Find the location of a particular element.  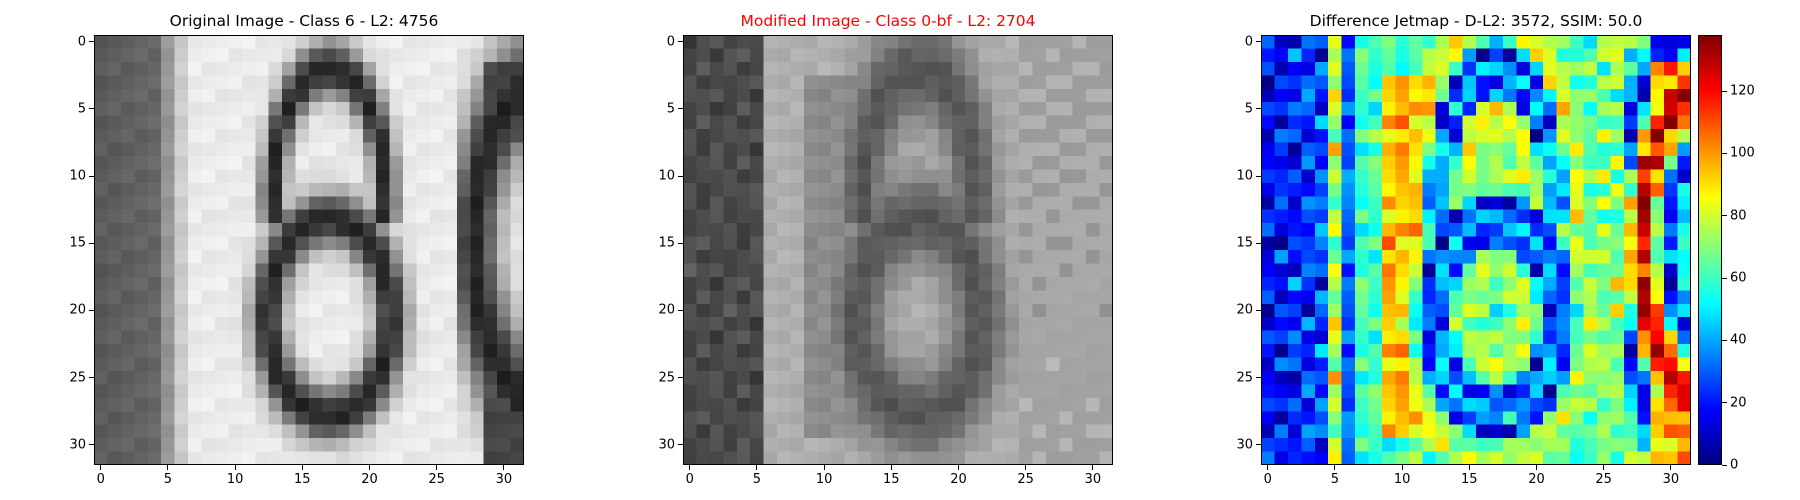

colorbar-gradient is located at coordinates (1710, 250).